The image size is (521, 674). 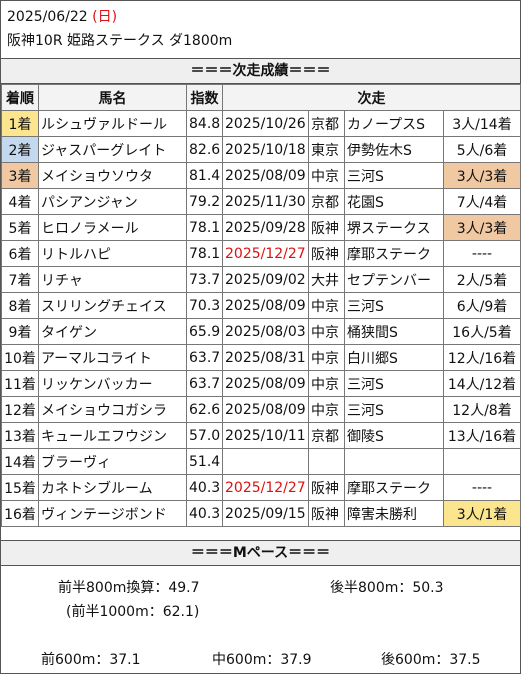 I want to click on table-row: 8着 スリリングチェイス 70.3 2025/08/09 中京 三河S 6人/9着, so click(x=261, y=305).